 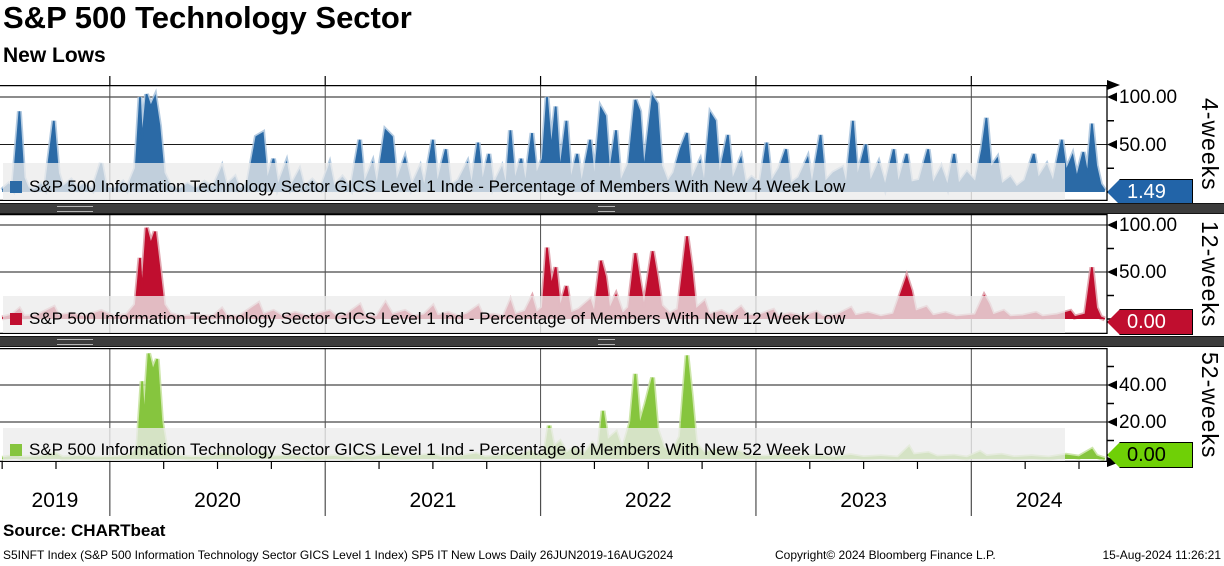 What do you see at coordinates (1210, 405) in the screenshot?
I see `panel-axis-label-52-weeks: 52-weeks` at bounding box center [1210, 405].